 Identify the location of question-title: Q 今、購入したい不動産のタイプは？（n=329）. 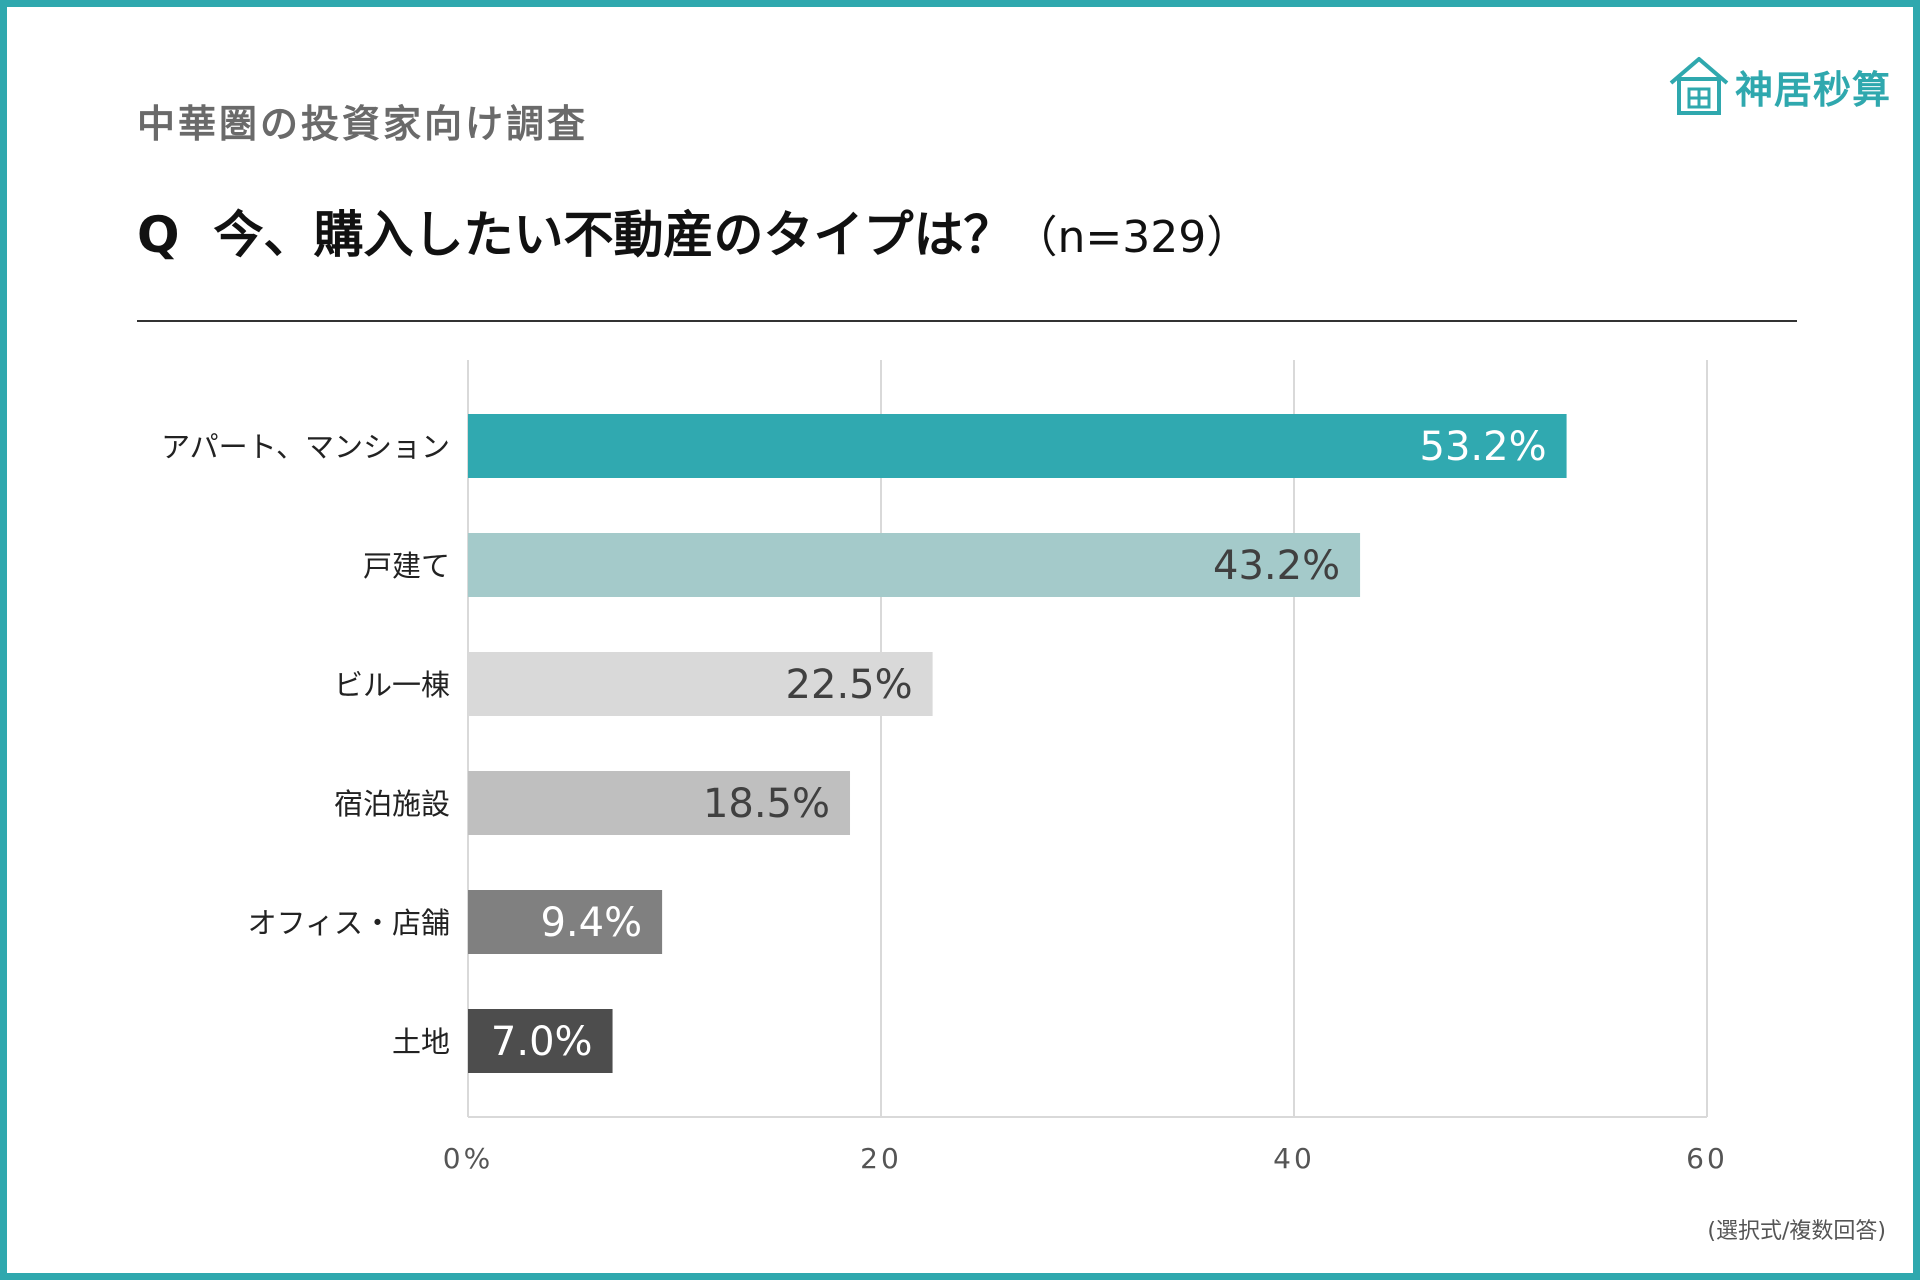
(693, 231).